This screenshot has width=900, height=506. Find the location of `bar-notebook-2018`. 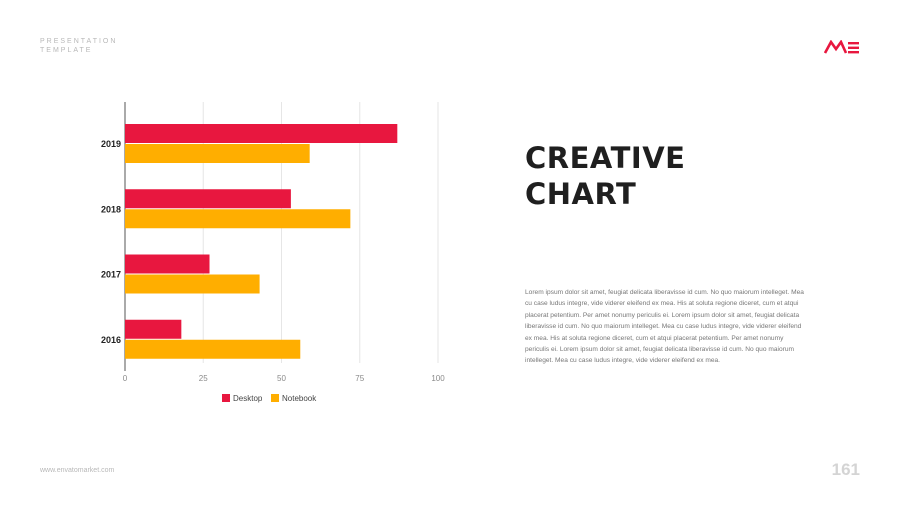

bar-notebook-2018 is located at coordinates (238, 219).